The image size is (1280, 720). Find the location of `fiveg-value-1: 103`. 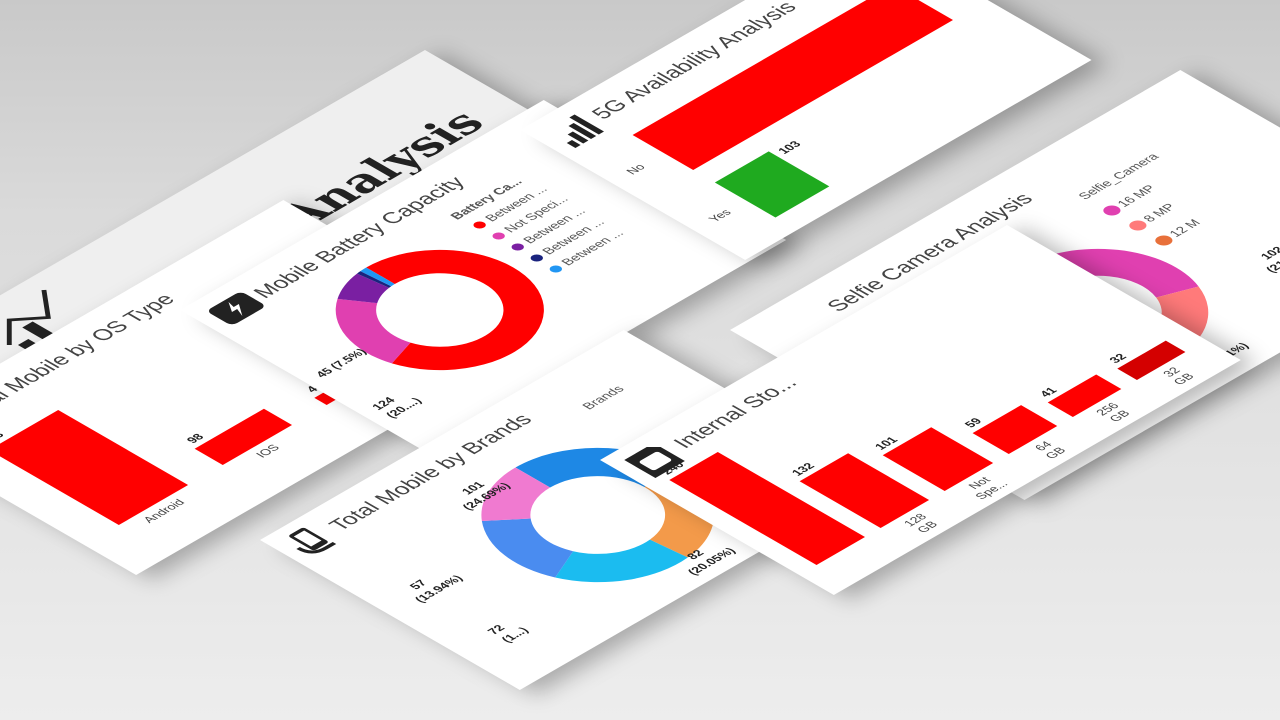

fiveg-value-1: 103 is located at coordinates (790, 147).